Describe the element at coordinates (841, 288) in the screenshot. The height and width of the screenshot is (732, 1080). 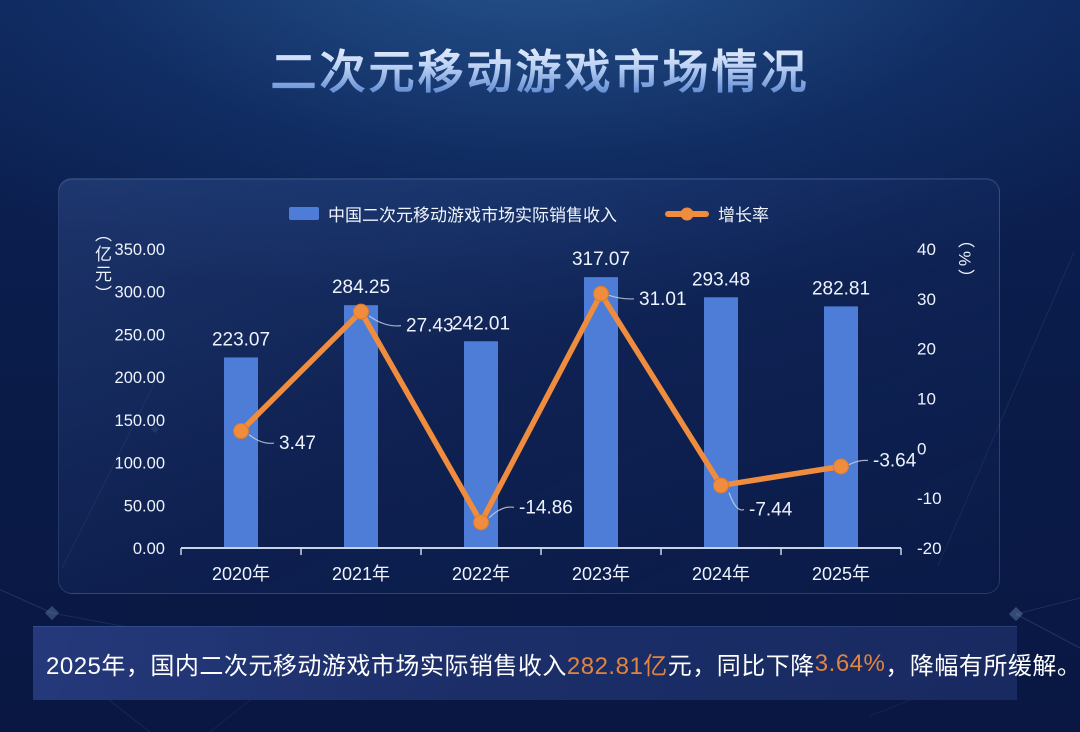
I see `bar-value-label: 282.81` at that location.